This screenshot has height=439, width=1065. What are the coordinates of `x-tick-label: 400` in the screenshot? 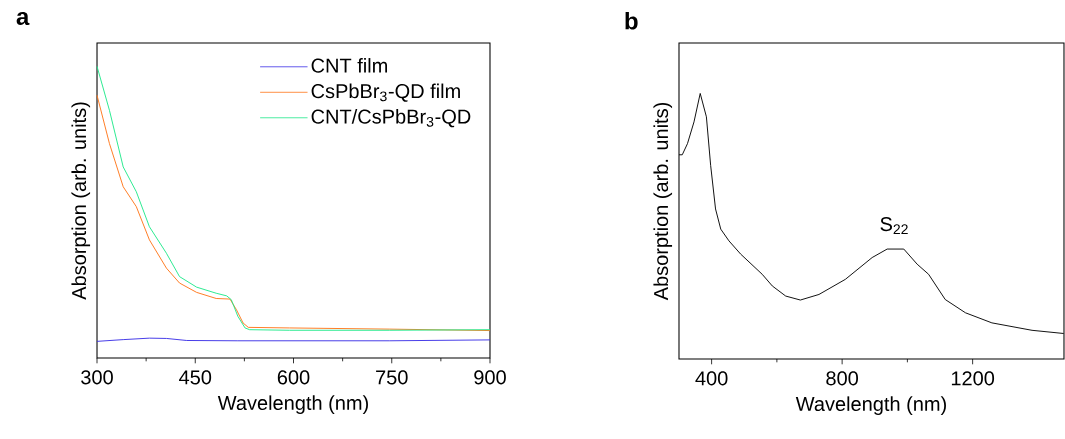 It's located at (711, 378).